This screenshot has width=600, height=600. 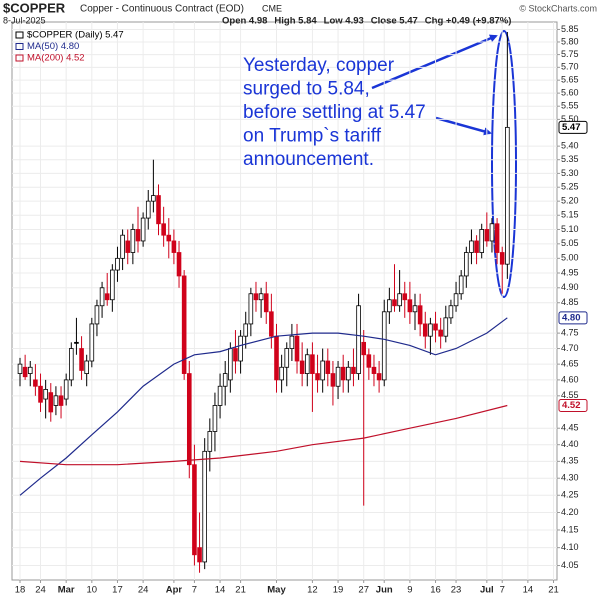 What do you see at coordinates (53, 46) in the screenshot?
I see `legend-label: MA(50) 4.80` at bounding box center [53, 46].